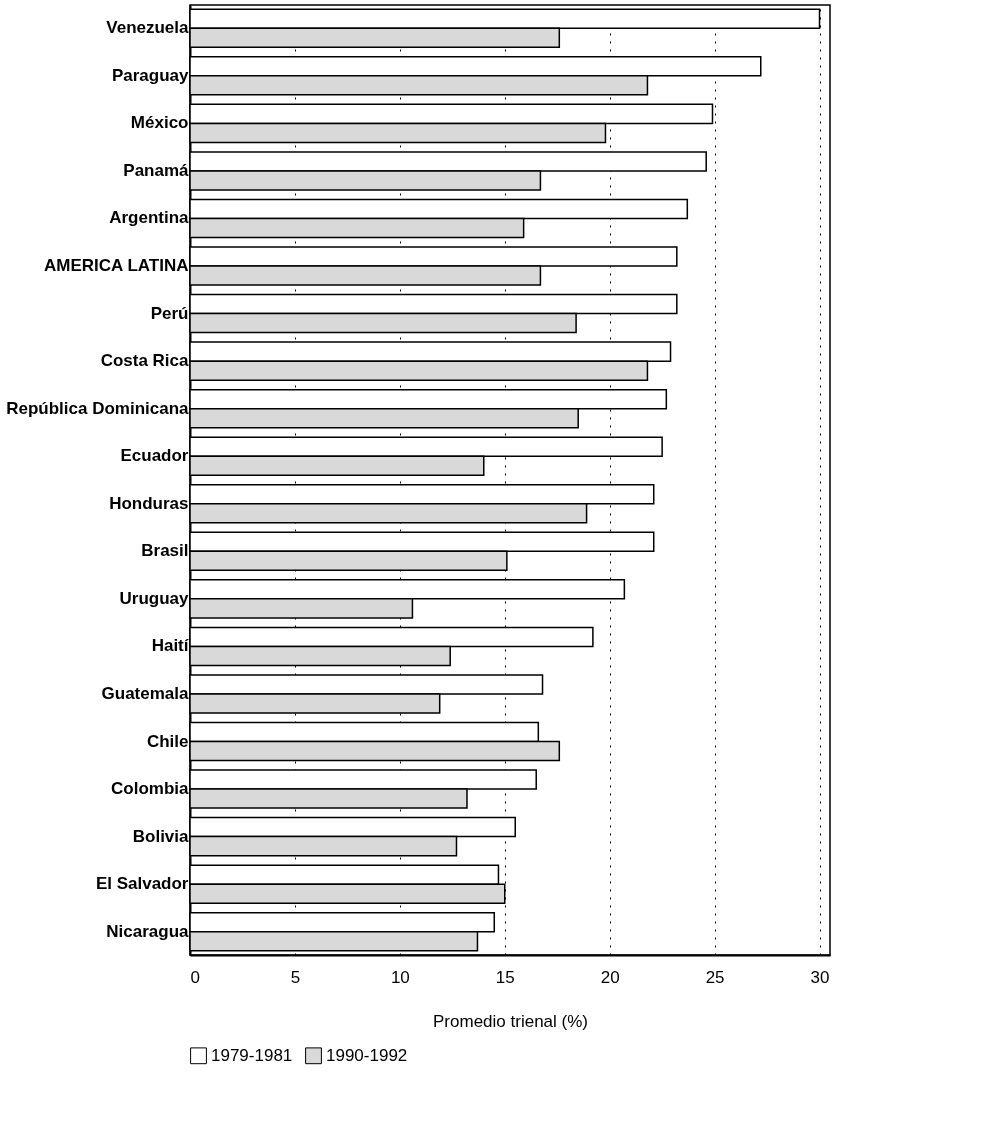 This screenshot has height=1134, width=994. What do you see at coordinates (165, 551) in the screenshot?
I see `y-tick-label: Brasil` at bounding box center [165, 551].